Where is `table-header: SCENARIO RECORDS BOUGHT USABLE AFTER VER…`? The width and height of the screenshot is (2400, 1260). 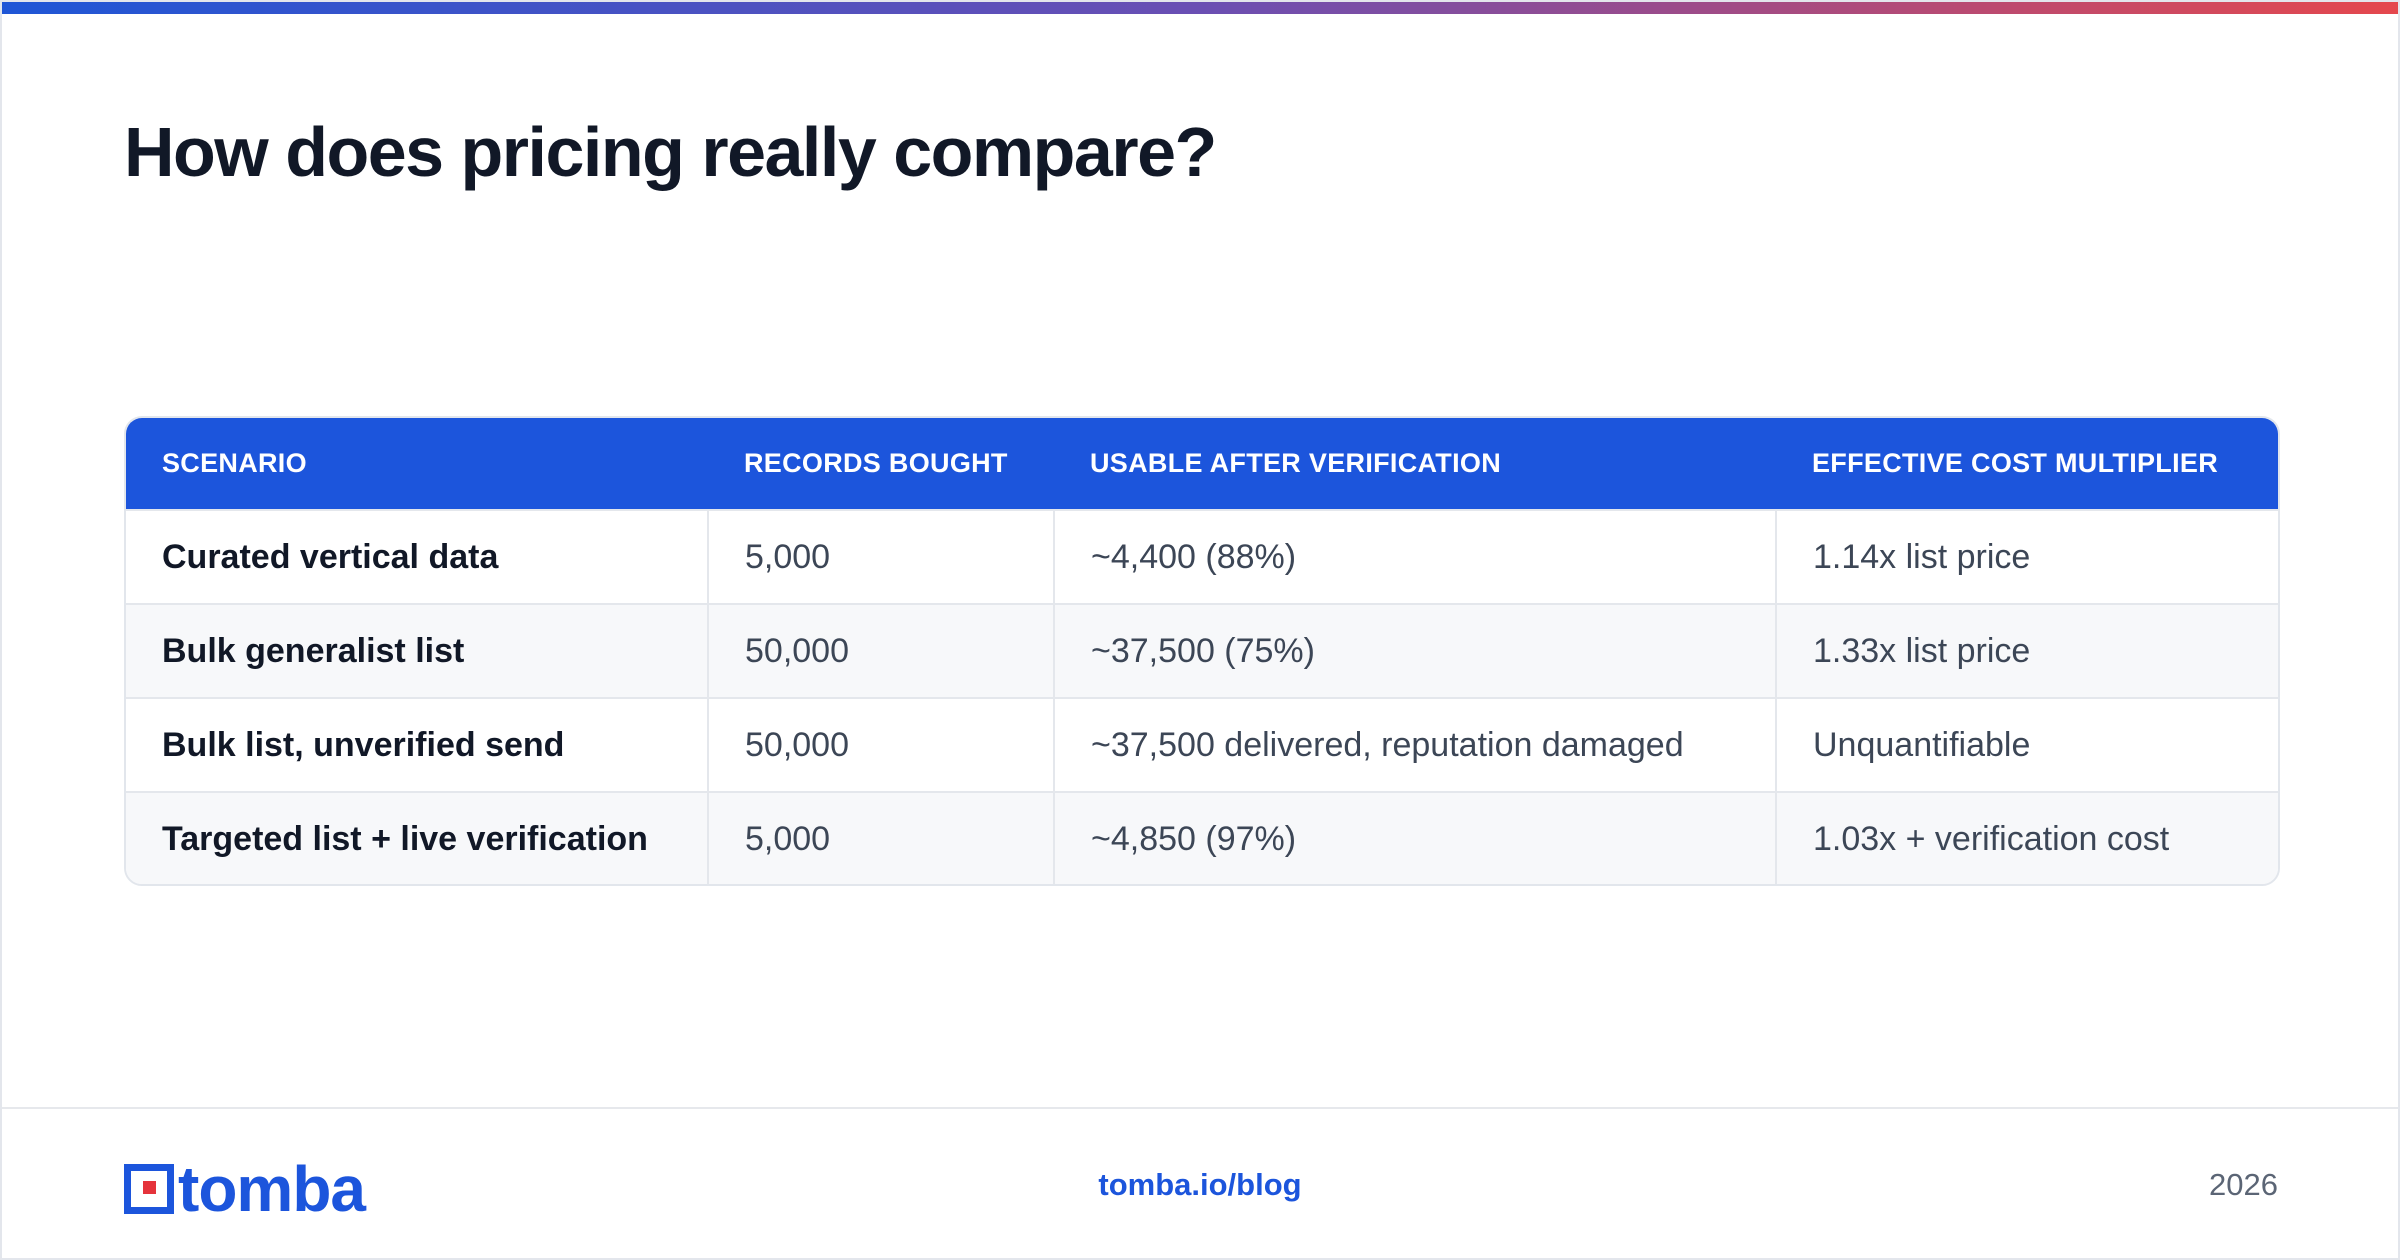 table-header: SCENARIO RECORDS BOUGHT USABLE AFTER VER… is located at coordinates (1202, 464).